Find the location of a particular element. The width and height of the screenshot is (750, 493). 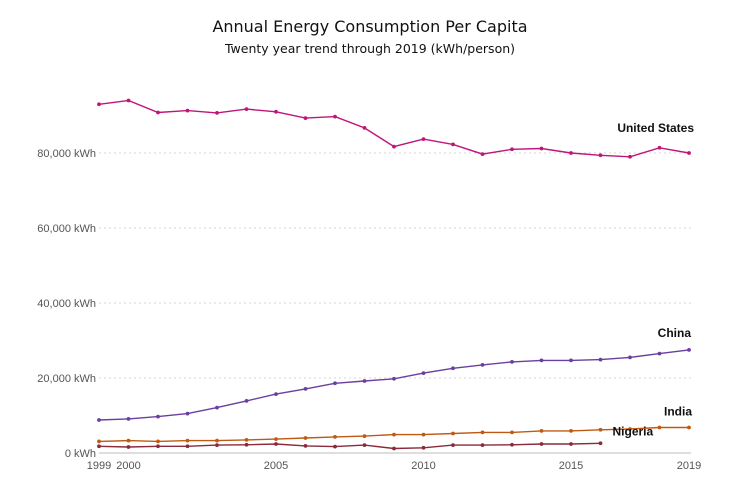

series-label-united-states: United States is located at coordinates (655, 128).